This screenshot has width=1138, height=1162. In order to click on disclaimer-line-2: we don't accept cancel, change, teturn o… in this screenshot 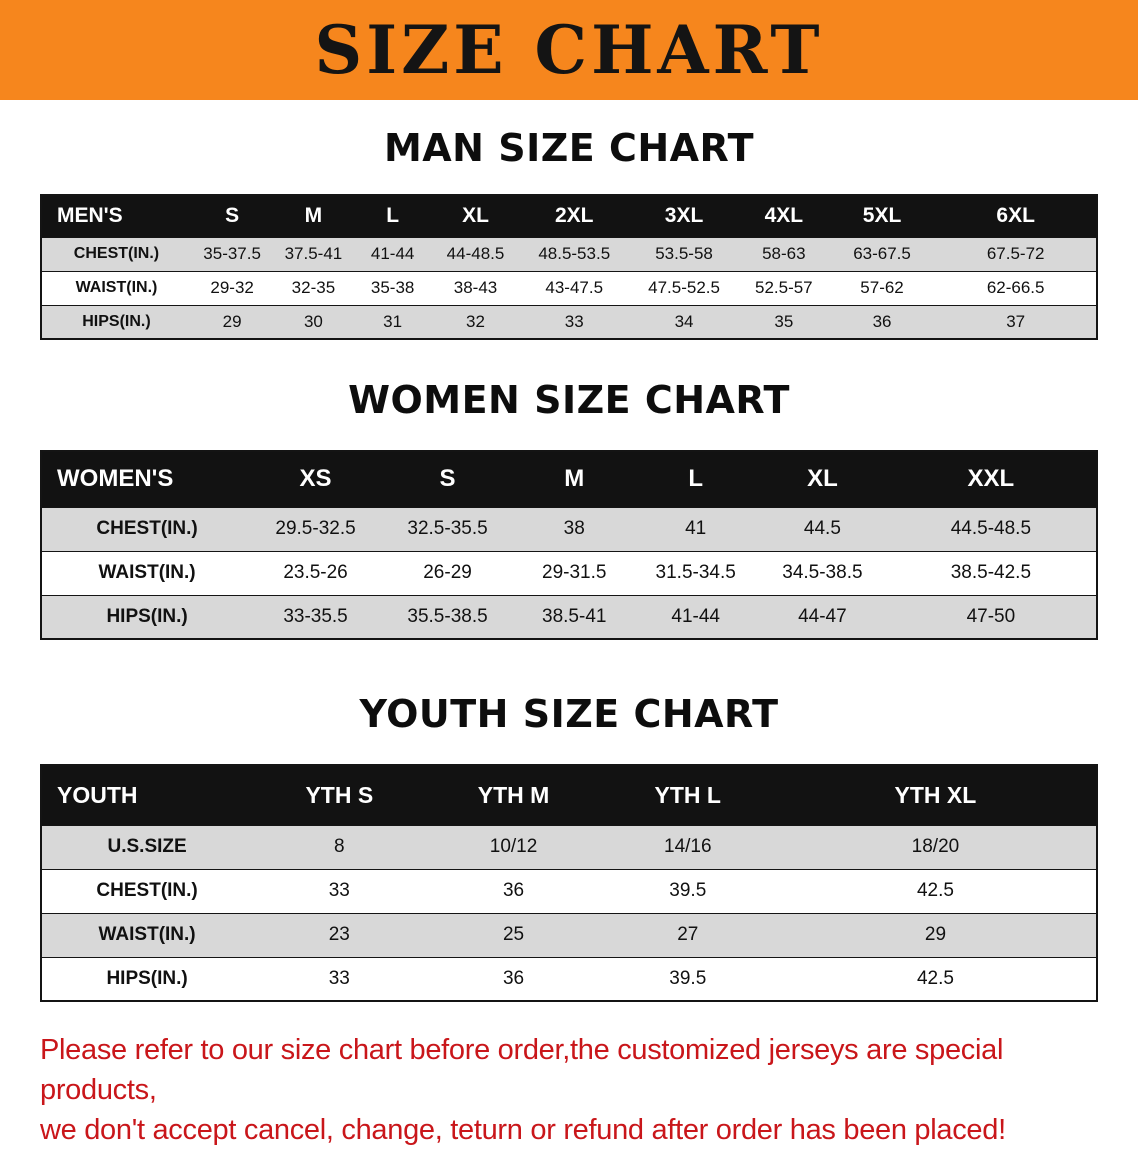, I will do `click(523, 1130)`.